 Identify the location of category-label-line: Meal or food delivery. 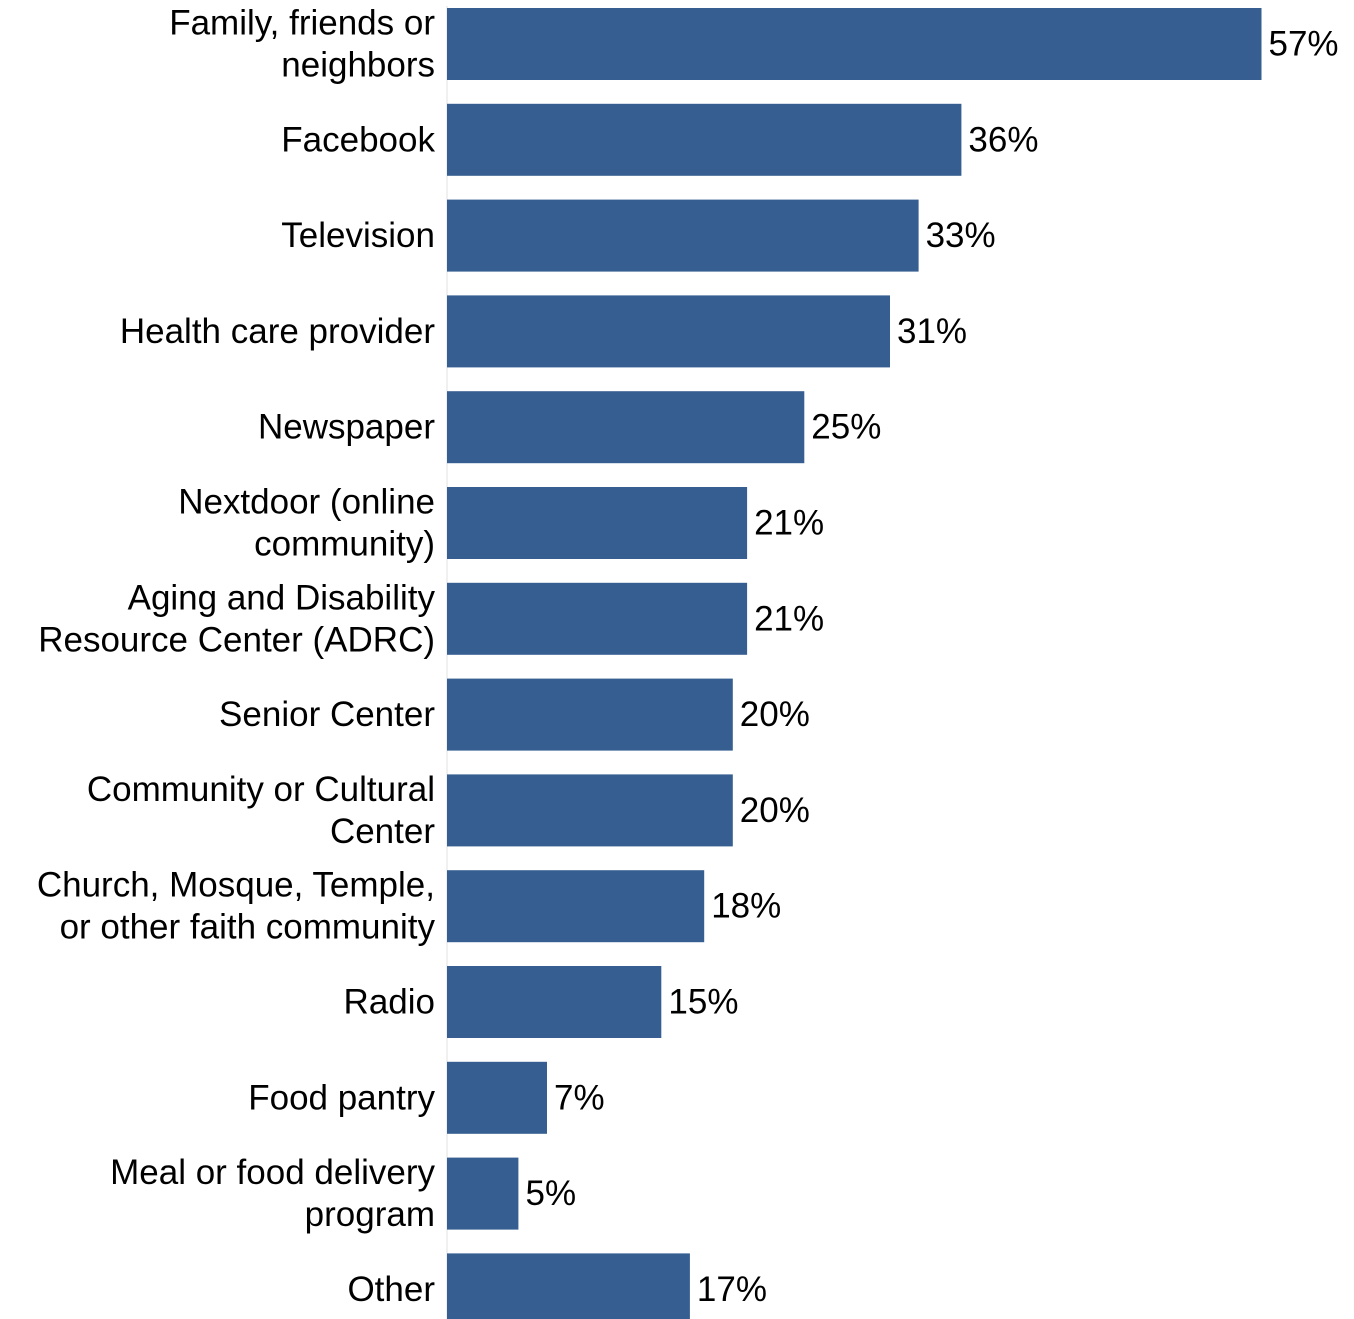
(272, 1172).